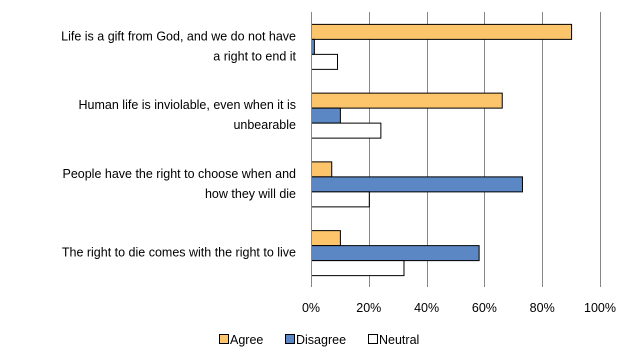 The height and width of the screenshot is (347, 630). I want to click on legend-label-disagree: Disagree, so click(321, 340).